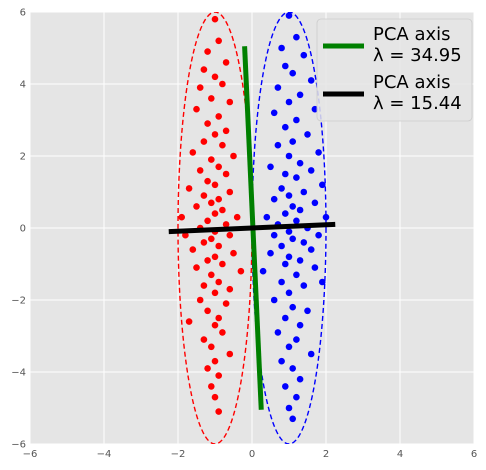 The height and width of the screenshot is (470, 486). Describe the element at coordinates (417, 45) in the screenshot. I see `legend-label: PCA axis λ = 34.95` at that location.